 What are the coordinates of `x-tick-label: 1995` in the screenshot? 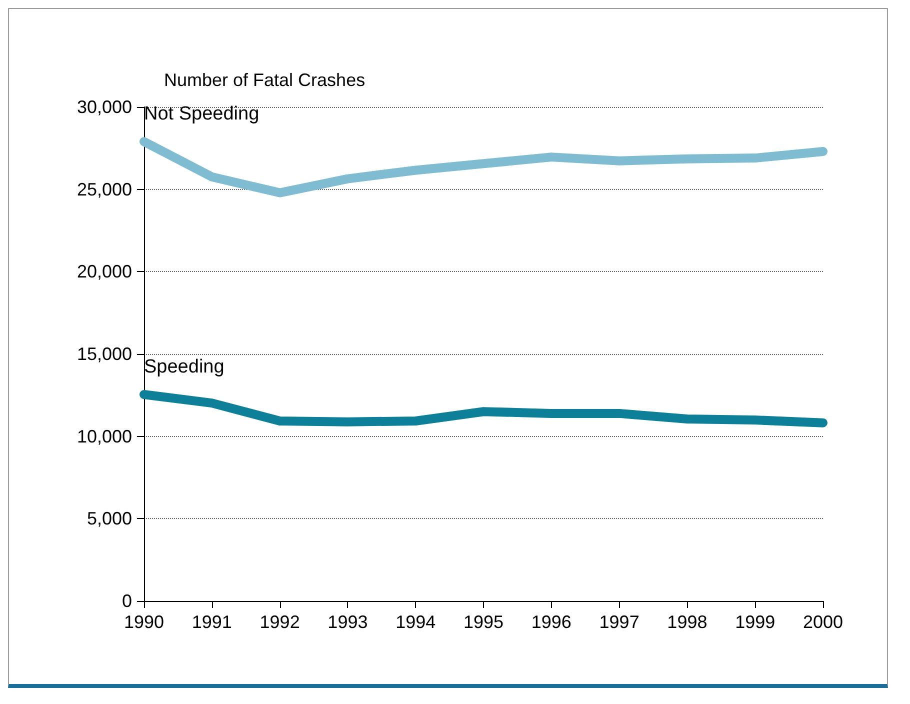 It's located at (483, 622).